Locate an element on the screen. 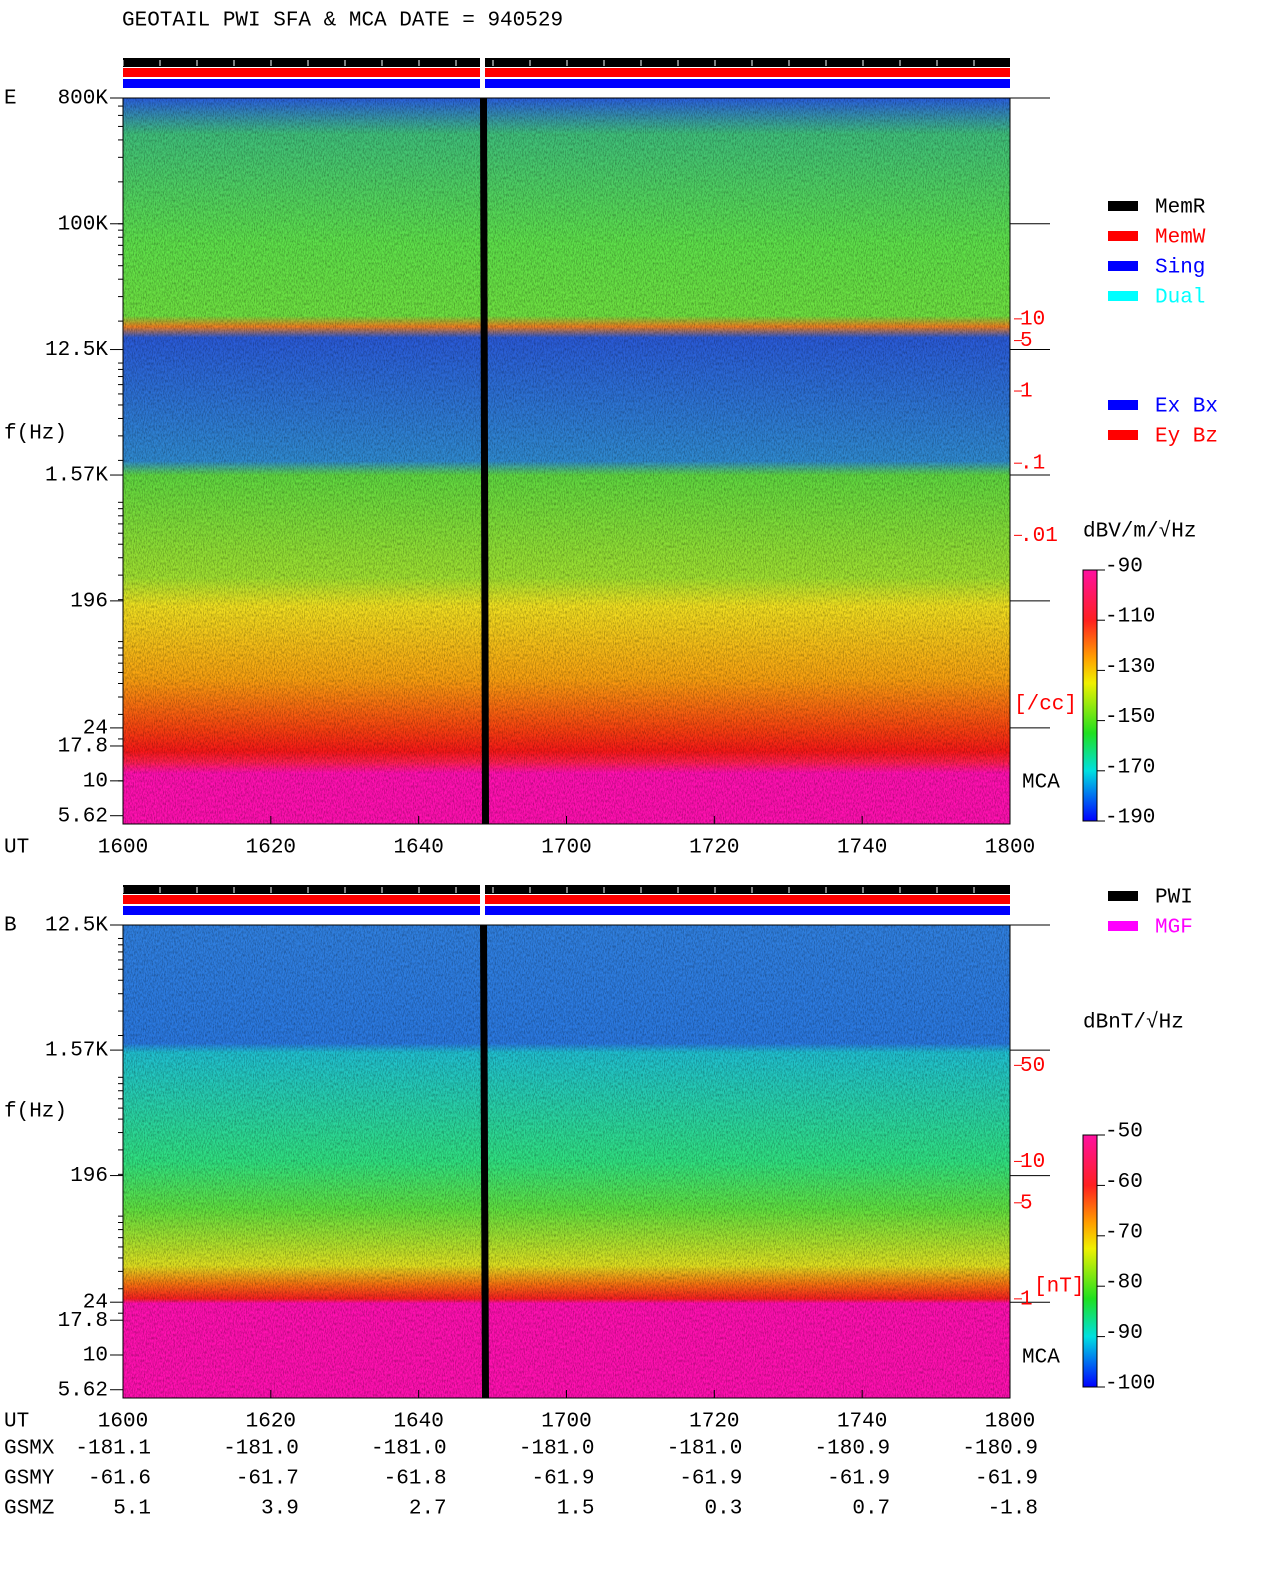  colorbar-tick-label: -100 is located at coordinates (1130, 1384).